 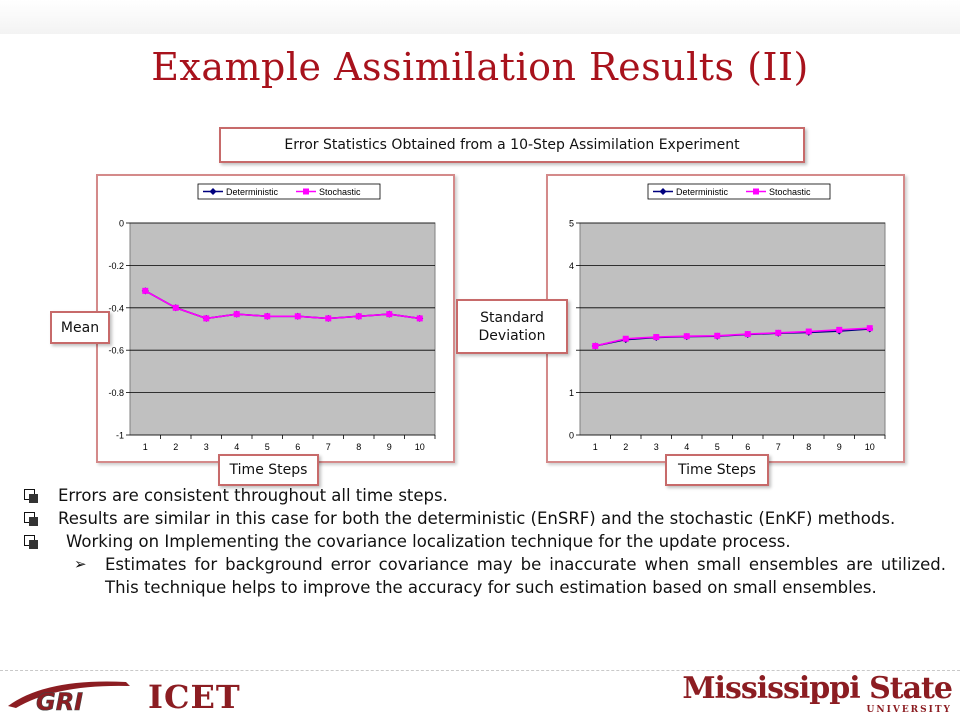 What do you see at coordinates (116, 308) in the screenshot?
I see `y-tick-label: -0.4` at bounding box center [116, 308].